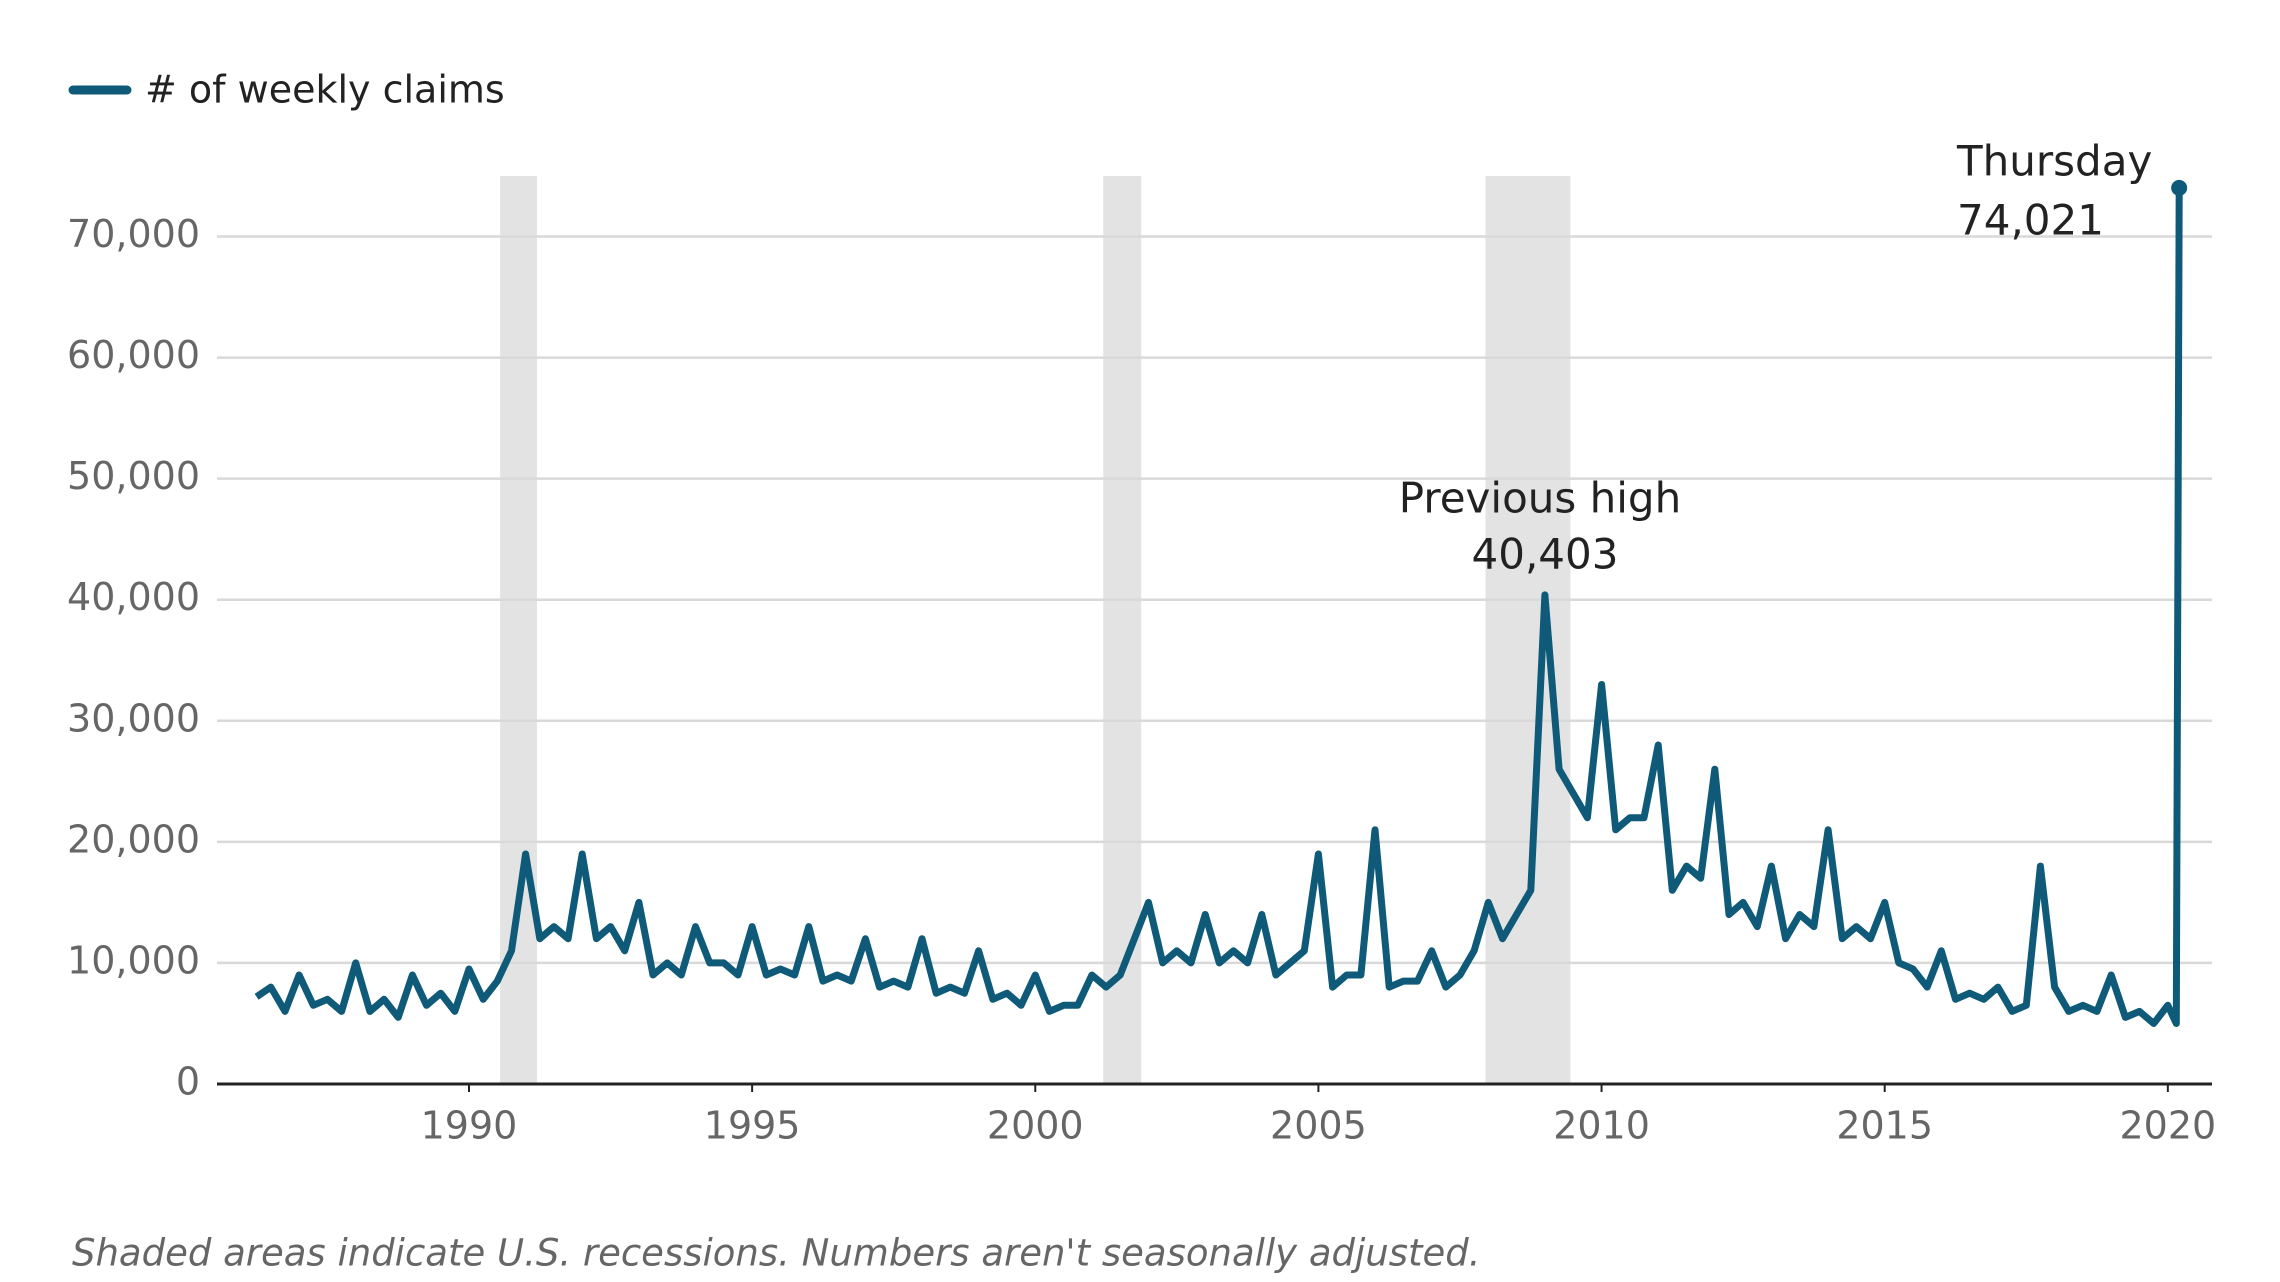 The image size is (2280, 1282). What do you see at coordinates (1035, 1126) in the screenshot?
I see `x-tick-label: 2000` at bounding box center [1035, 1126].